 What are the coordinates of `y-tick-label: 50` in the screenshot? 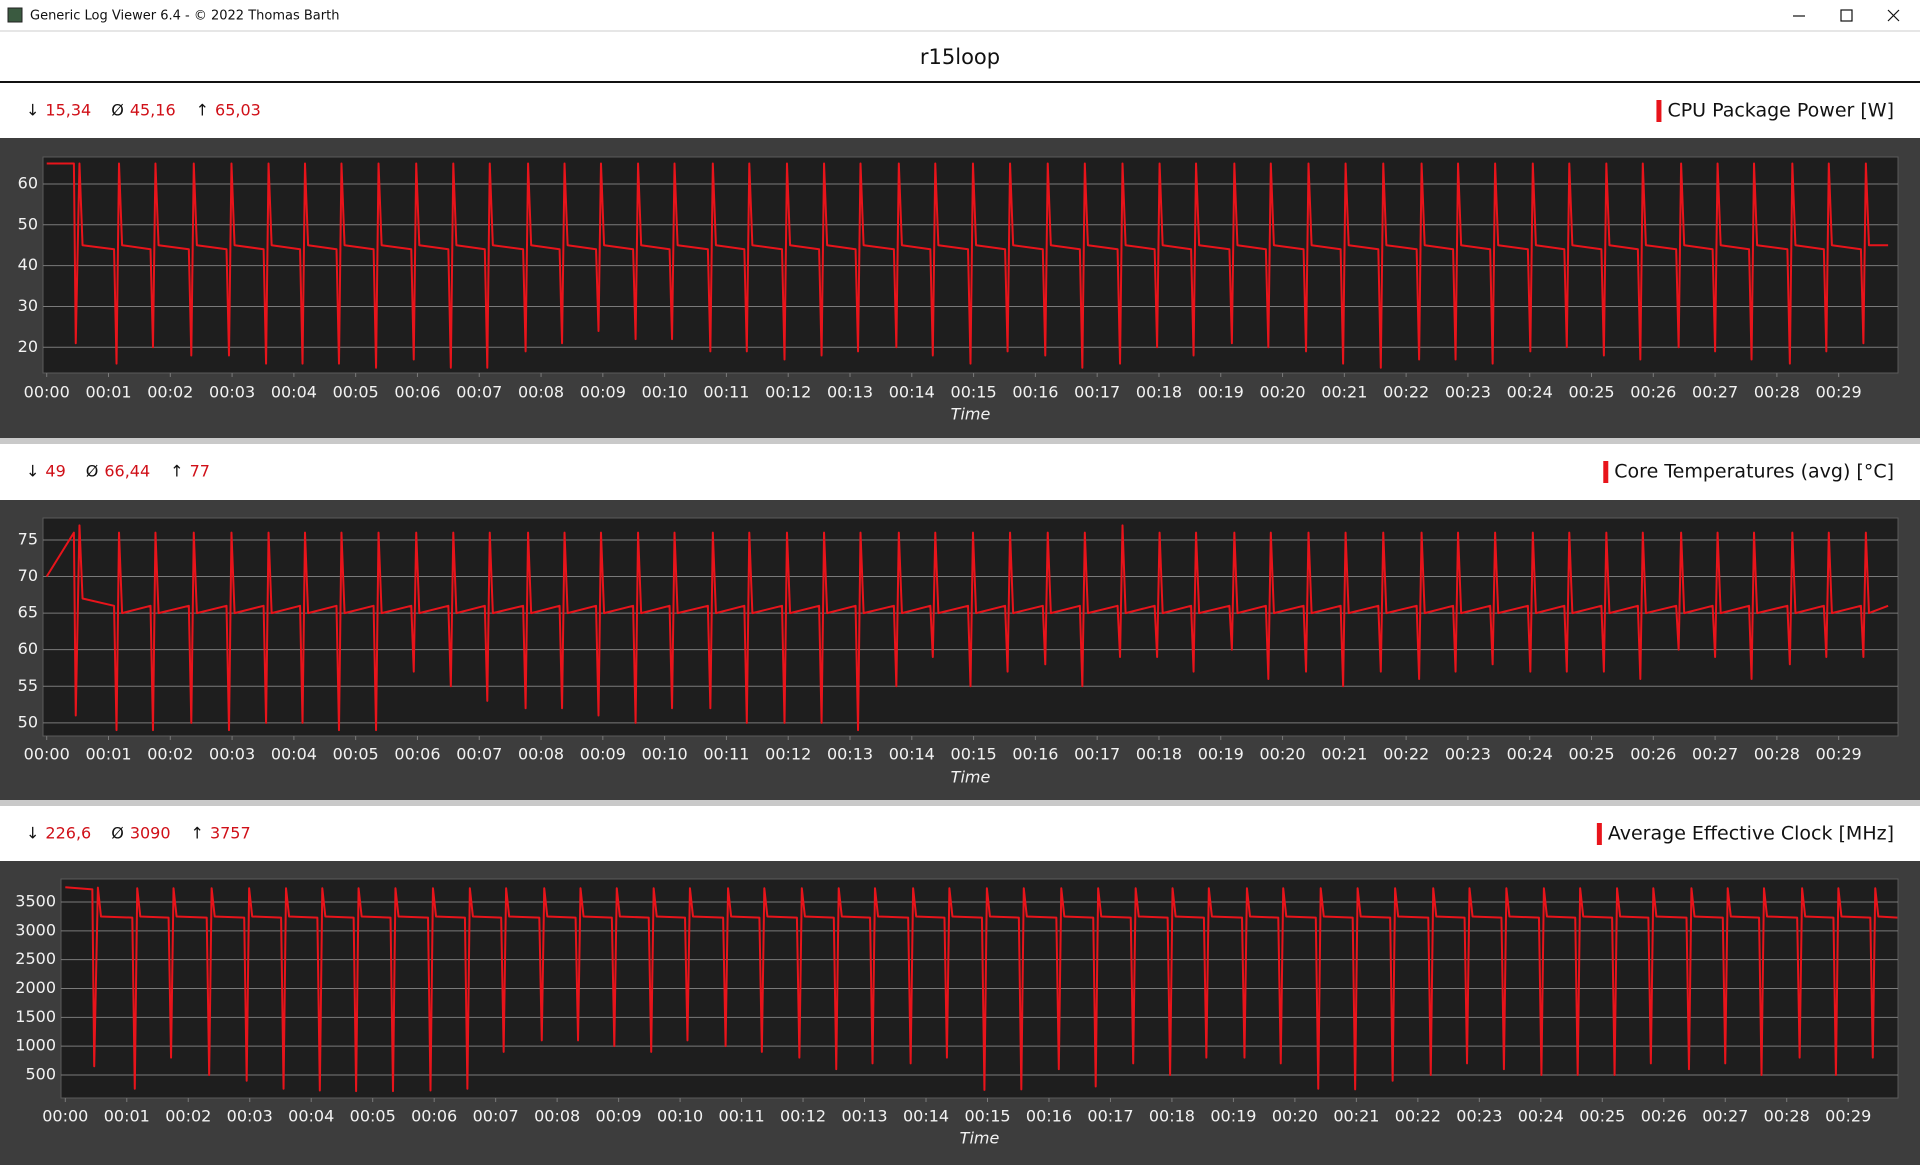 It's located at (28, 721).